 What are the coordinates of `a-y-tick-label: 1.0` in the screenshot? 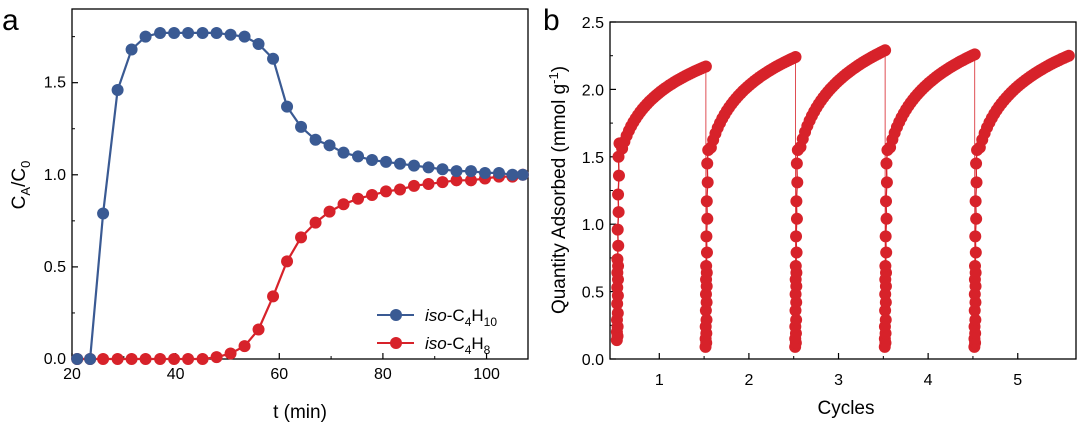 It's located at (55, 175).